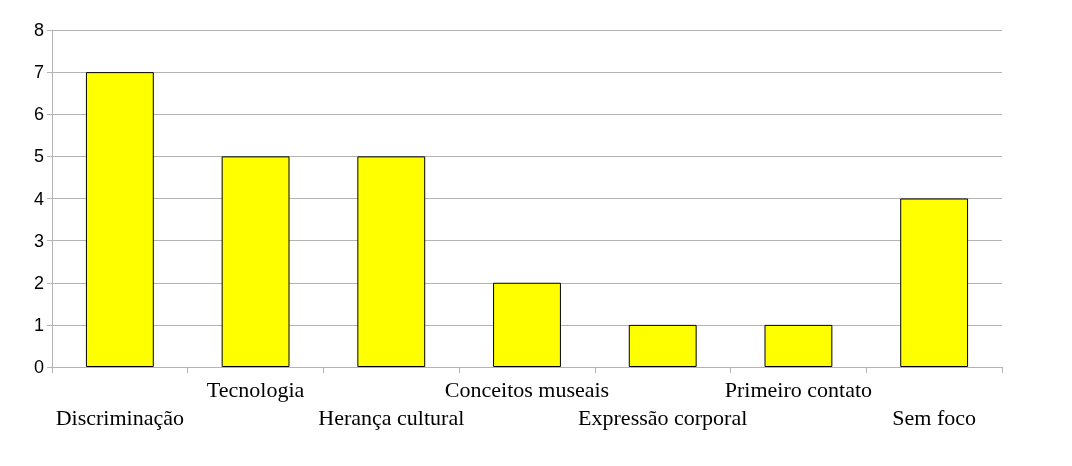 This screenshot has height=466, width=1072. Describe the element at coordinates (38, 324) in the screenshot. I see `y-tick-label: 1` at that location.